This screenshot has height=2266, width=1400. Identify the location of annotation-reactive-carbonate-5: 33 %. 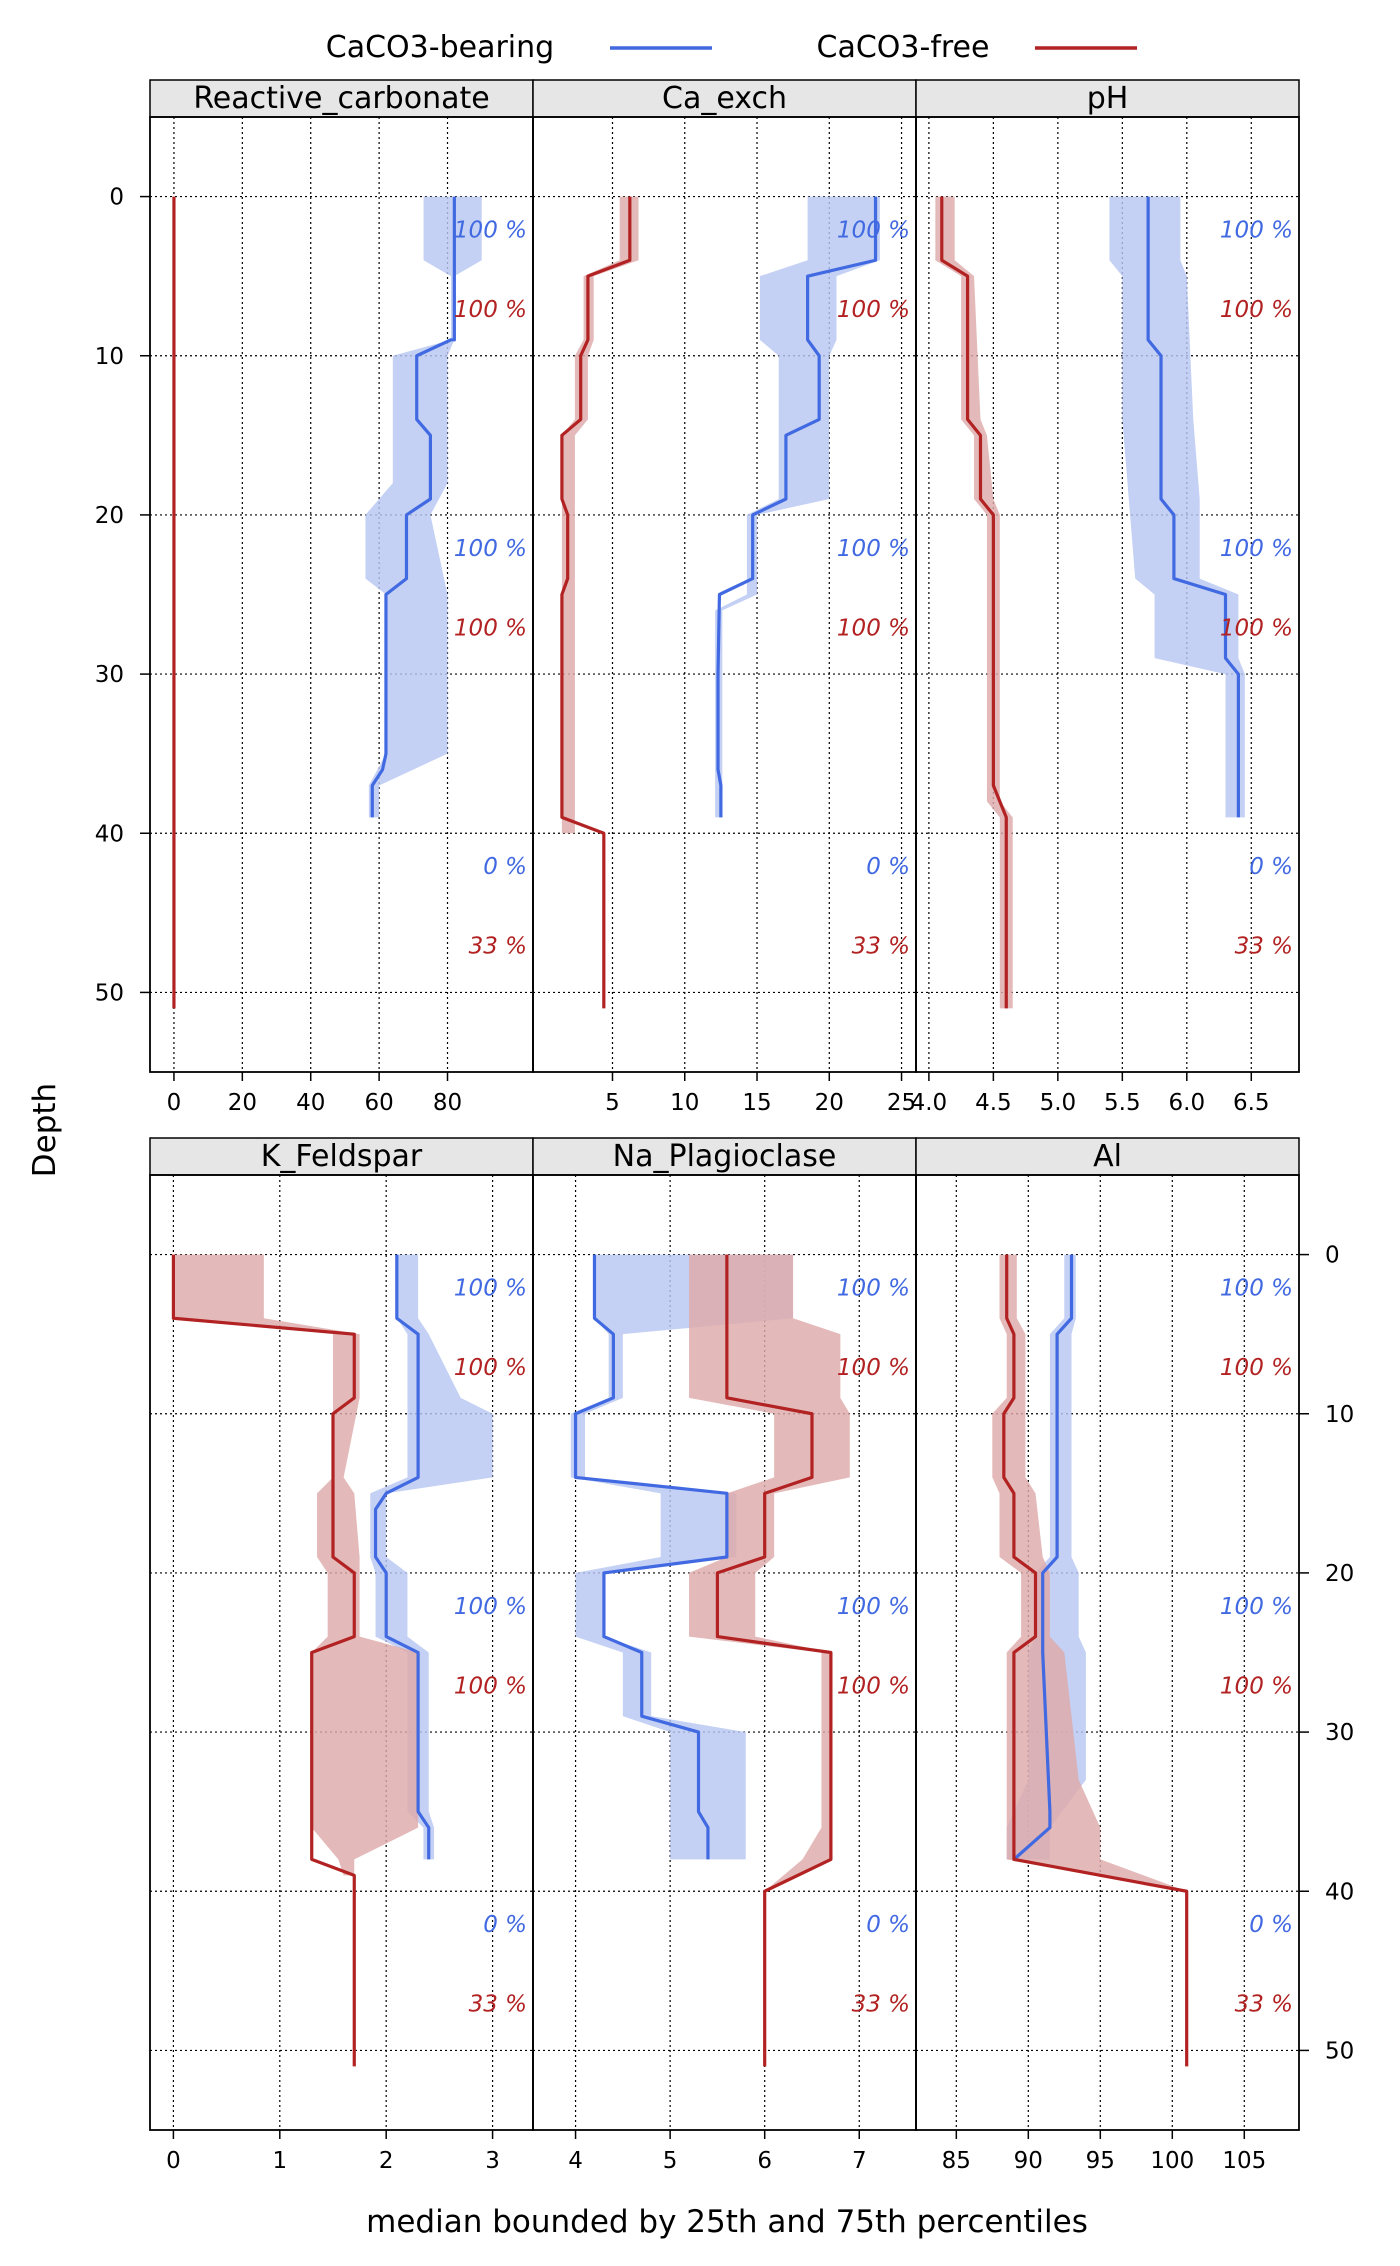
(498, 947).